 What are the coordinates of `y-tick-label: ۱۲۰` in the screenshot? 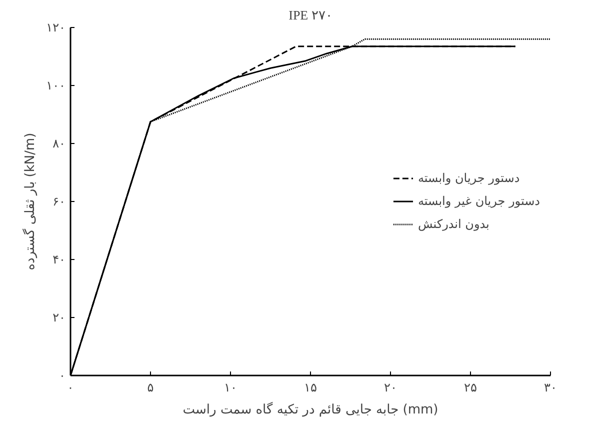 It's located at (56, 27).